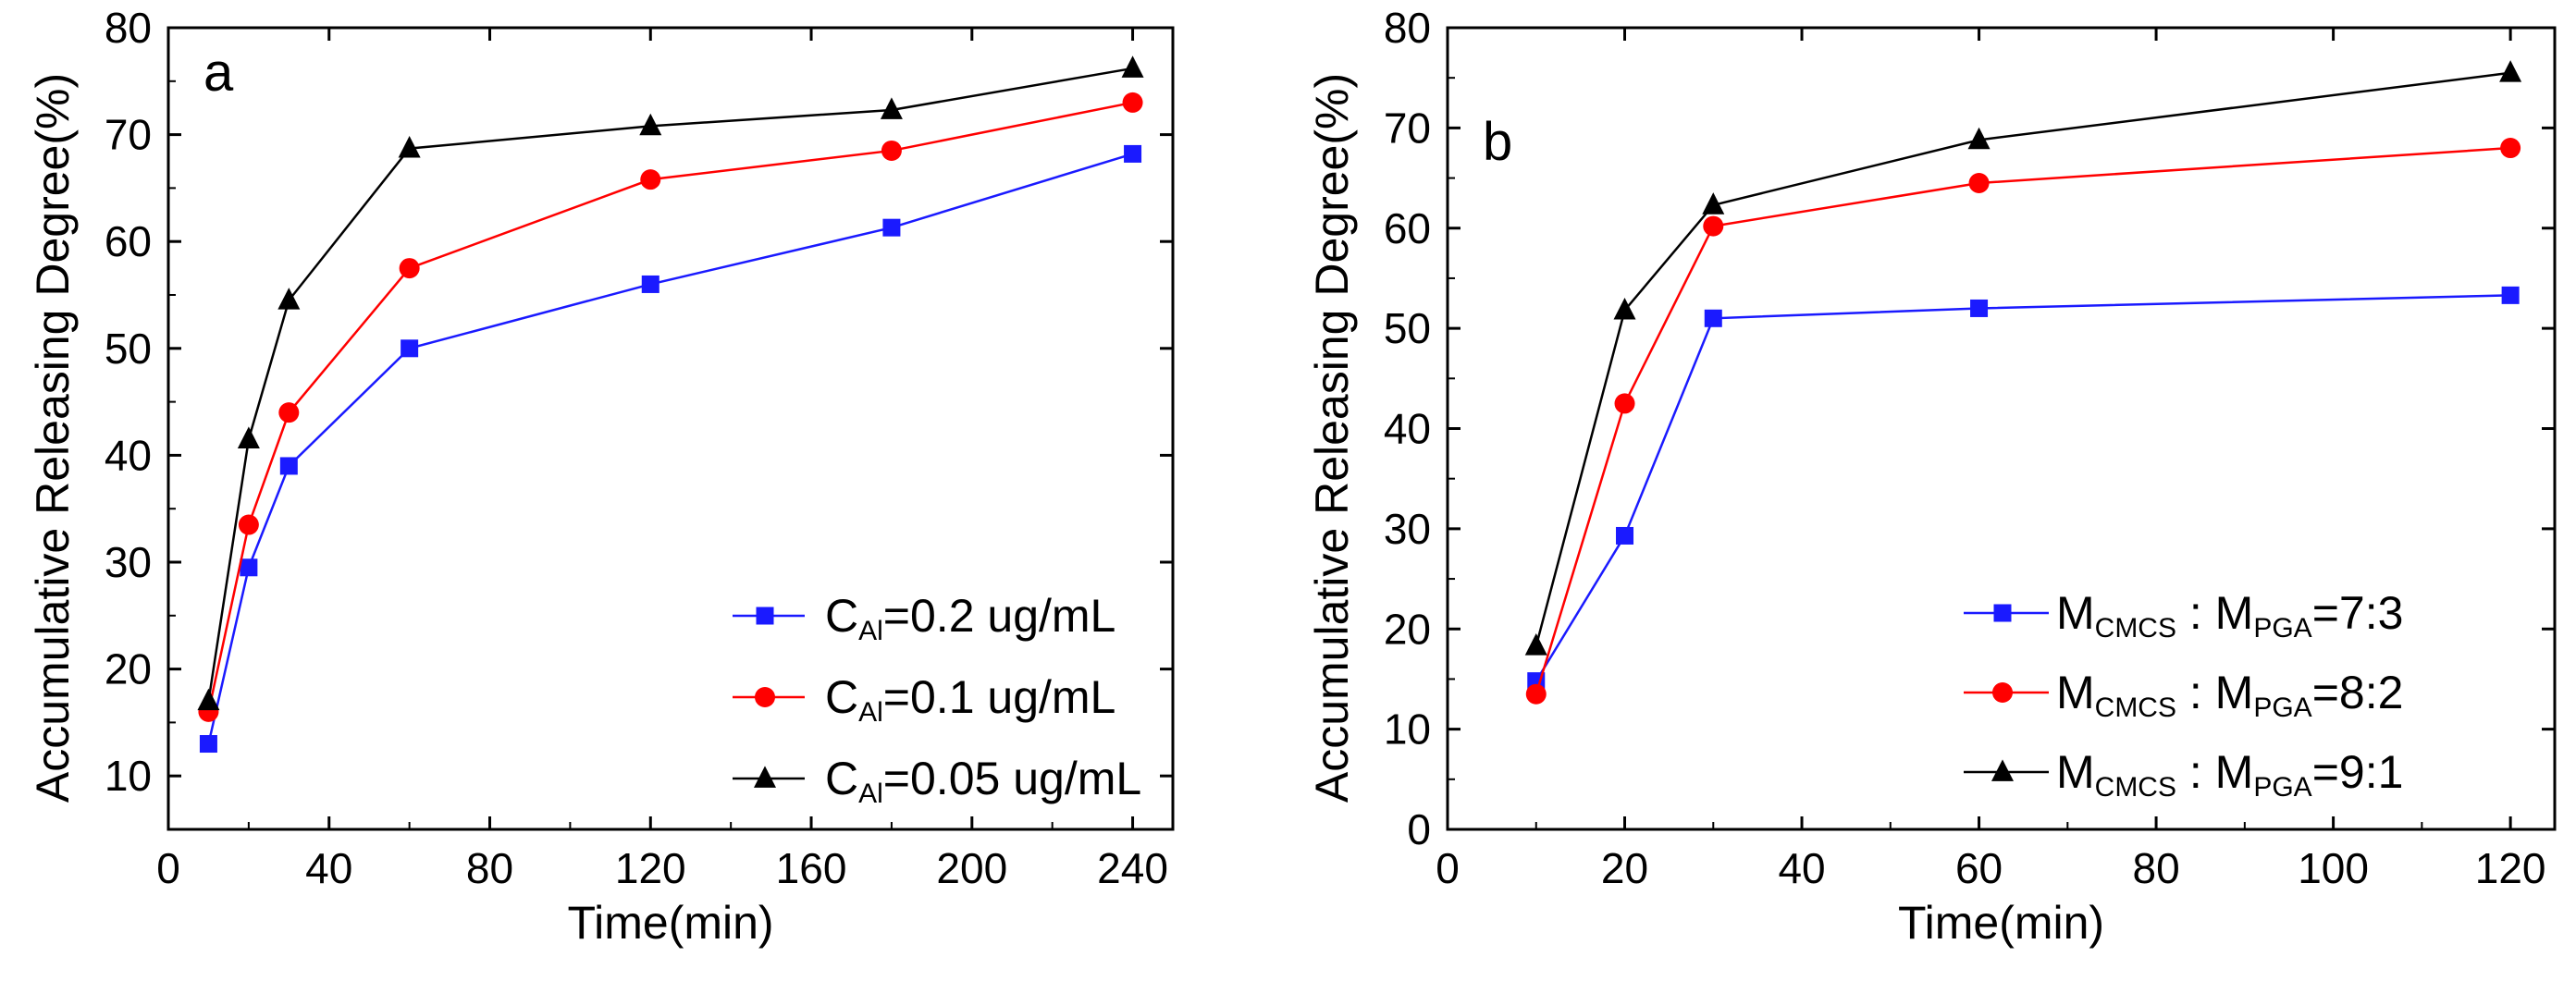 The image size is (2576, 981). What do you see at coordinates (2333, 868) in the screenshot?
I see `x-tick-label: 100` at bounding box center [2333, 868].